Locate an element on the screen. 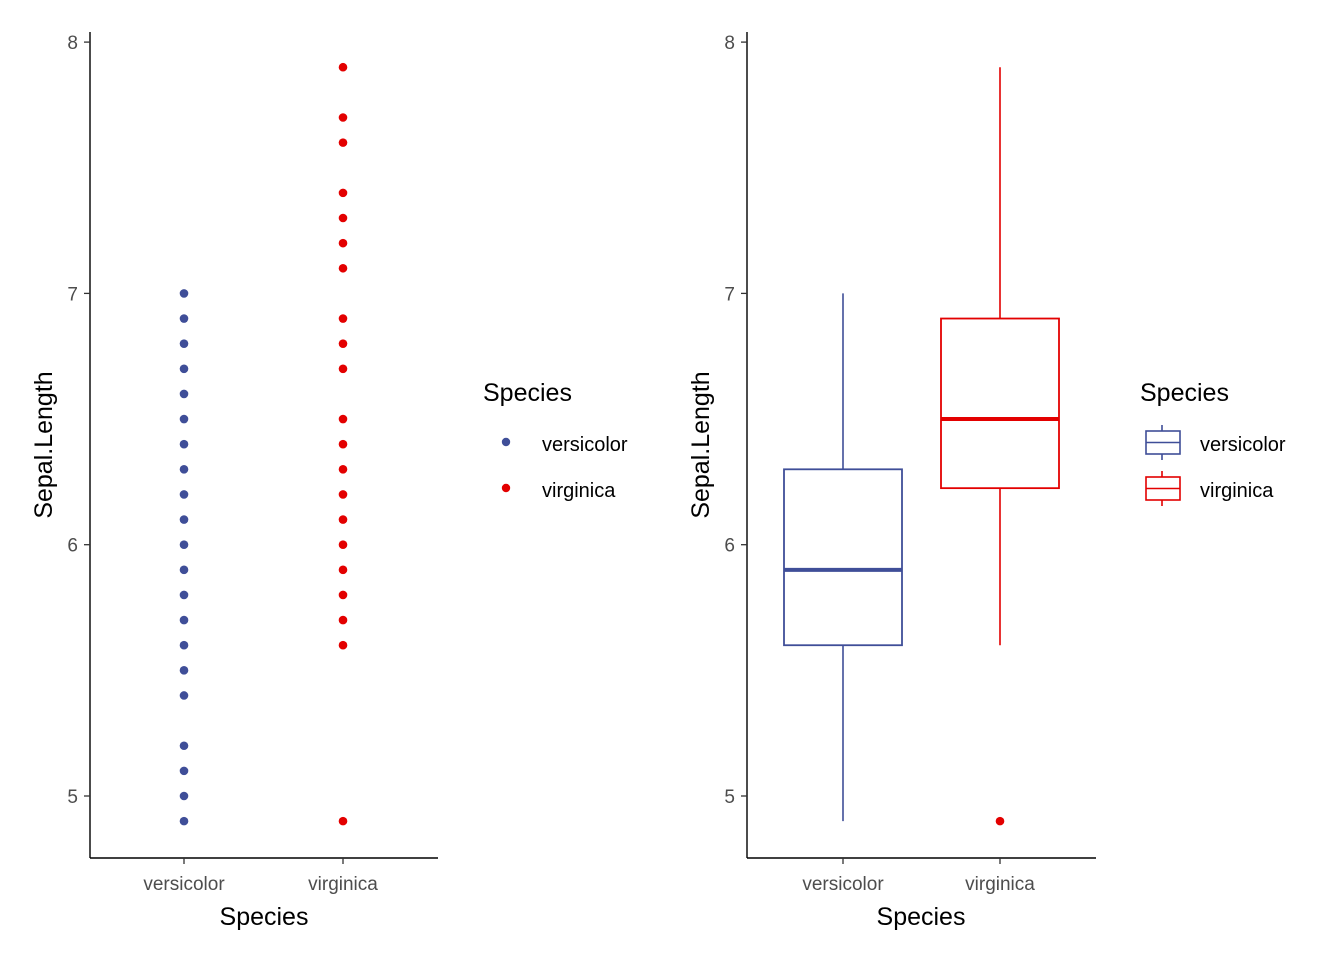 This screenshot has height=960, width=1344. scatter-points is located at coordinates (263, 444).